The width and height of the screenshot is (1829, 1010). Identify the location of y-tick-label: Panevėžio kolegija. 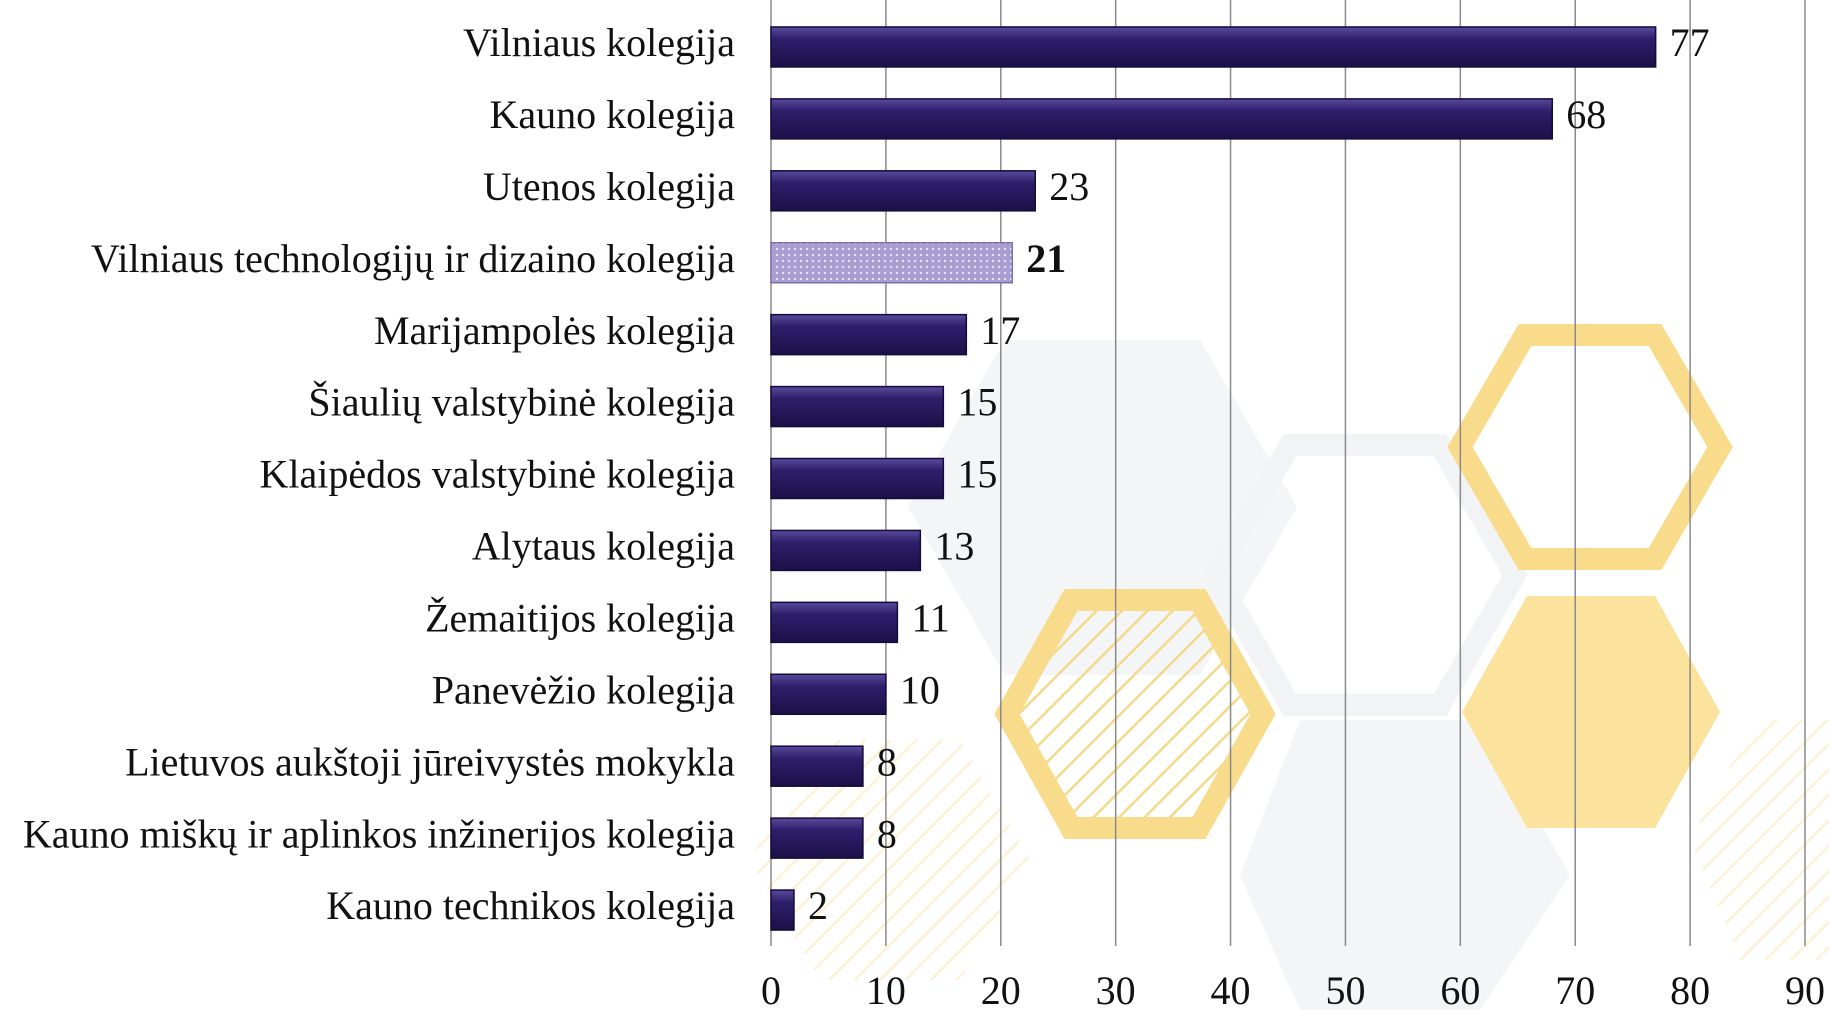
(583, 689).